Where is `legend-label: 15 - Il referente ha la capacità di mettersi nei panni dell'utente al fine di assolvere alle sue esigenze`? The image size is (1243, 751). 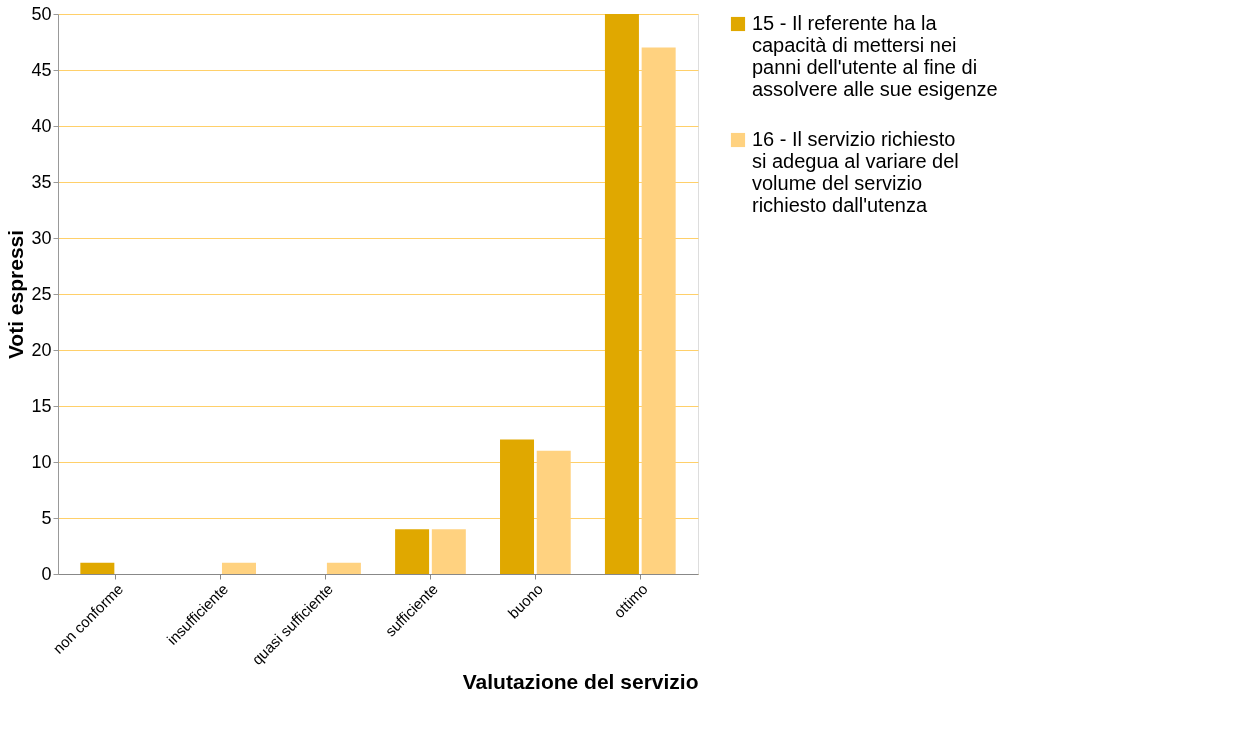
legend-label: 15 - Il referente ha la capacità di mettersi nei panni dell'utente al fine di assolvere alle sue esigenze is located at coordinates (875, 56).